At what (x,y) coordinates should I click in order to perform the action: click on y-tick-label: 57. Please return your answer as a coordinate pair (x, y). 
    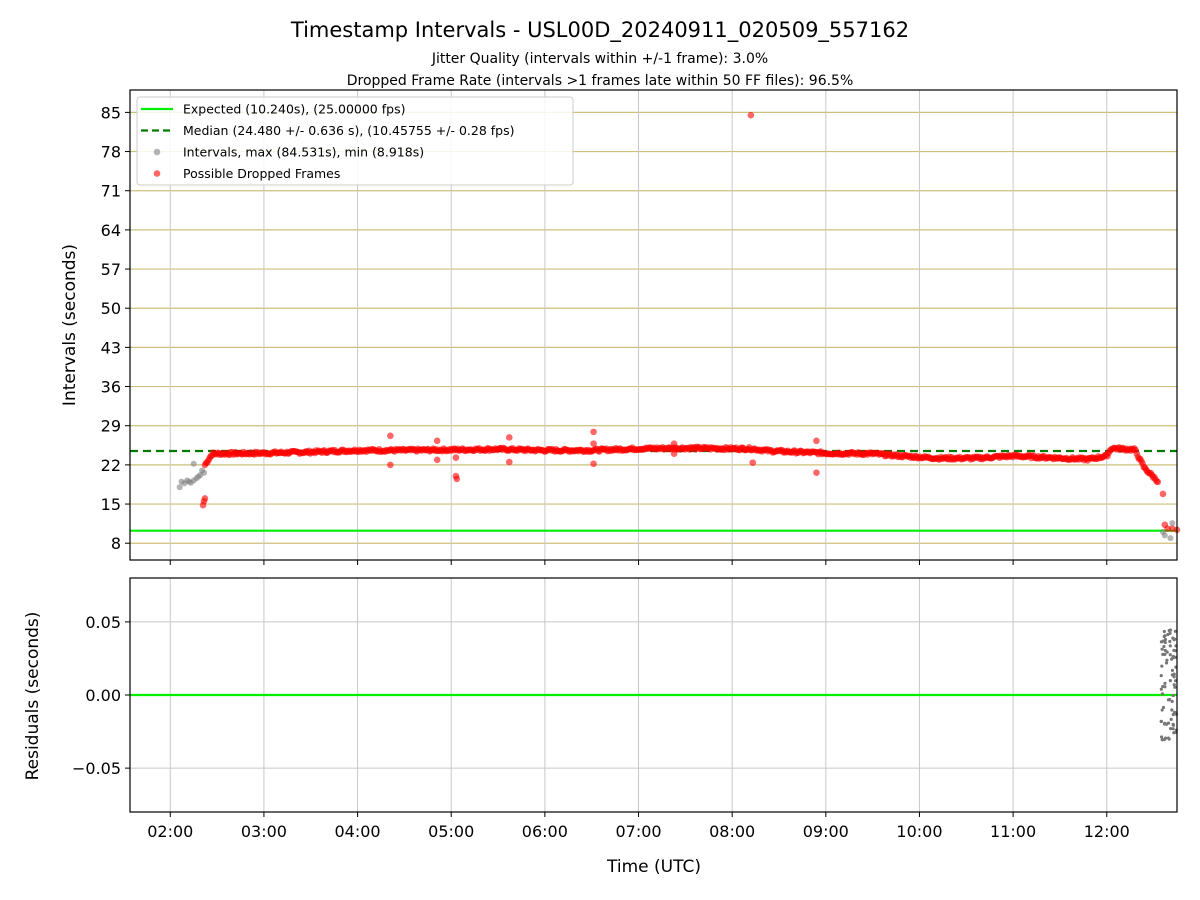
    Looking at the image, I should click on (111, 269).